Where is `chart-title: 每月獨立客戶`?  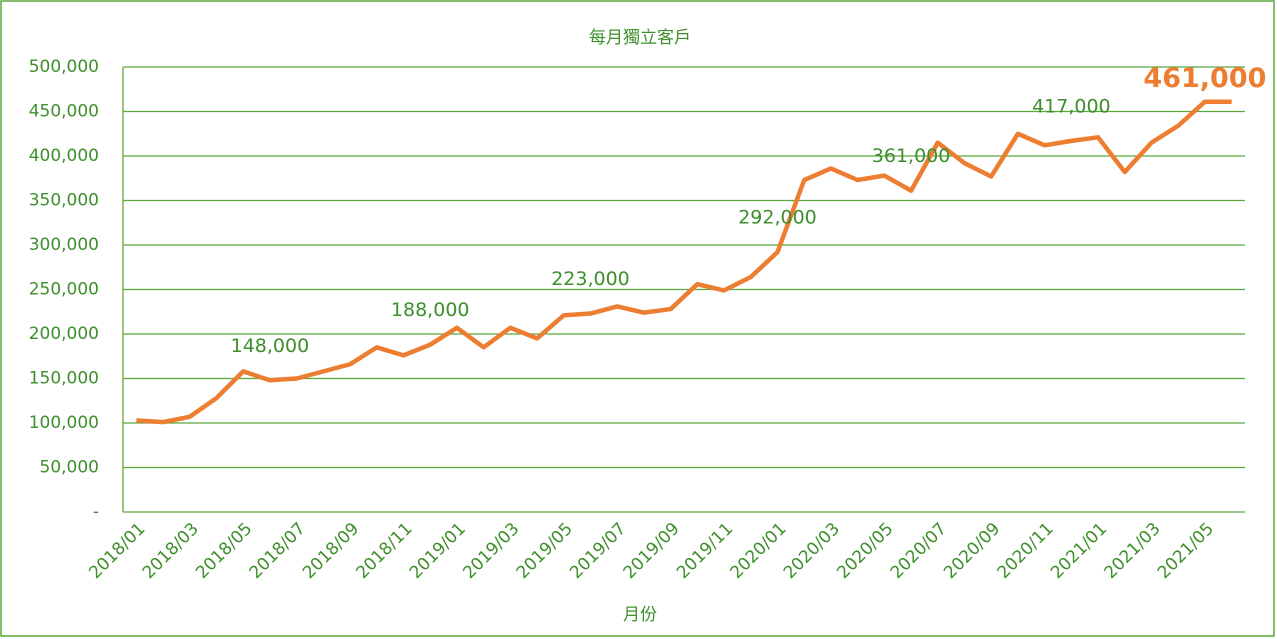
chart-title: 每月獨立客戶 is located at coordinates (640, 38).